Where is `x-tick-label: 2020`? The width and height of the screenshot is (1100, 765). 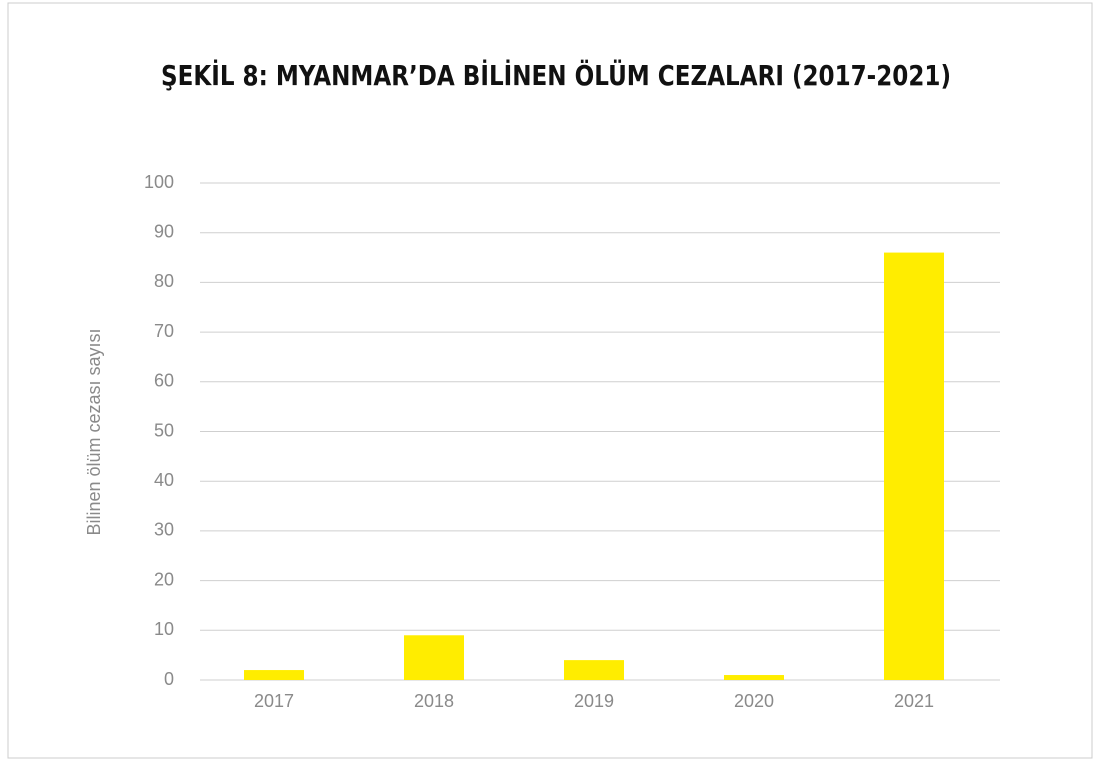
x-tick-label: 2020 is located at coordinates (754, 701).